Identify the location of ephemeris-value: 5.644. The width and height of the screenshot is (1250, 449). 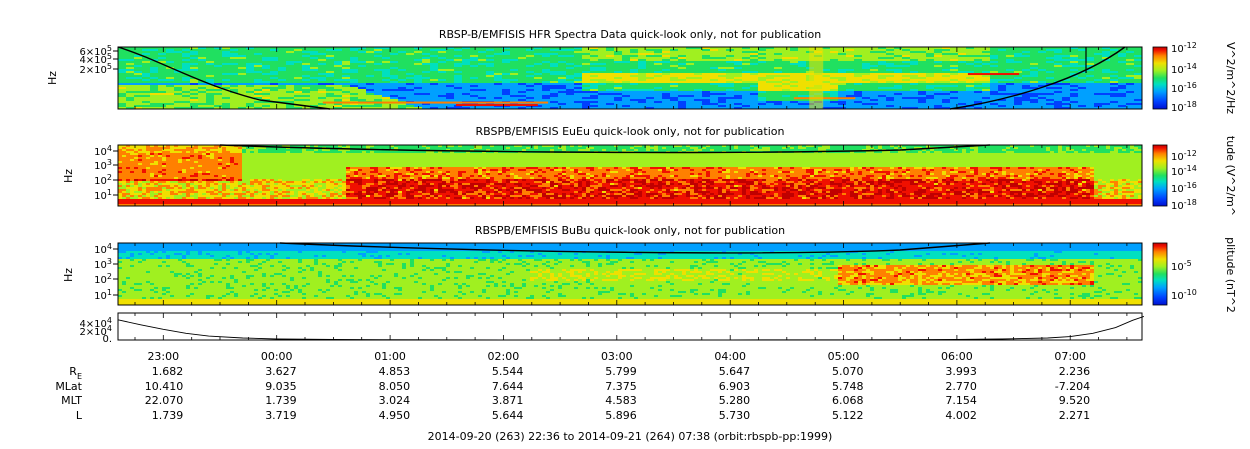
(508, 415).